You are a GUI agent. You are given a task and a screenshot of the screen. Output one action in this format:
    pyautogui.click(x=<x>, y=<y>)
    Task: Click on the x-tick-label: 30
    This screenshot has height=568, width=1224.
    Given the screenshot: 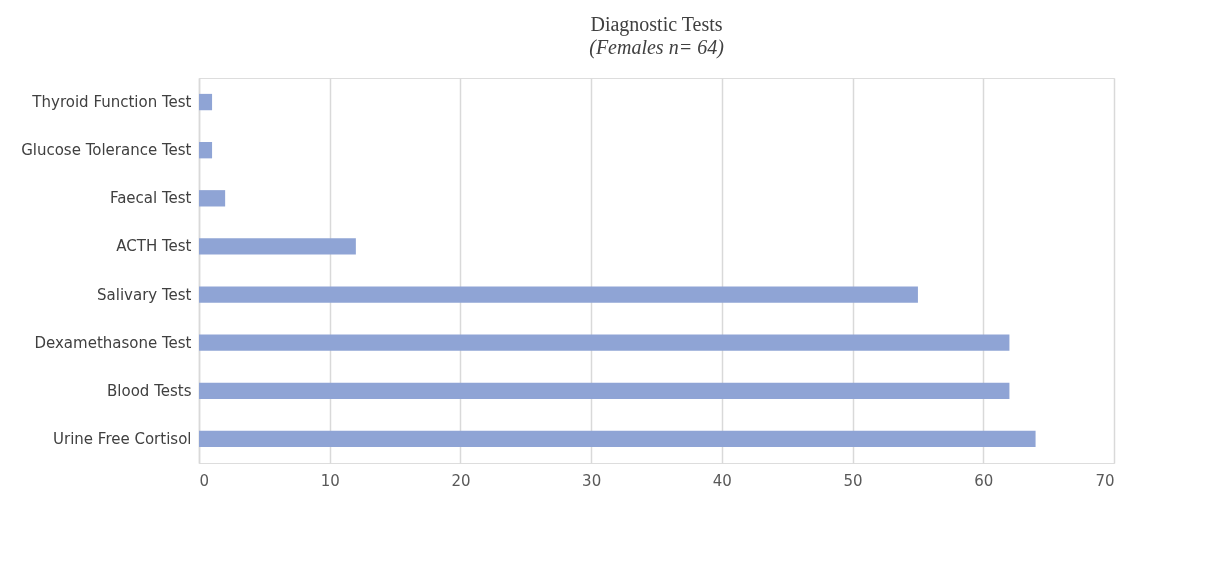 What is the action you would take?
    pyautogui.click(x=592, y=480)
    